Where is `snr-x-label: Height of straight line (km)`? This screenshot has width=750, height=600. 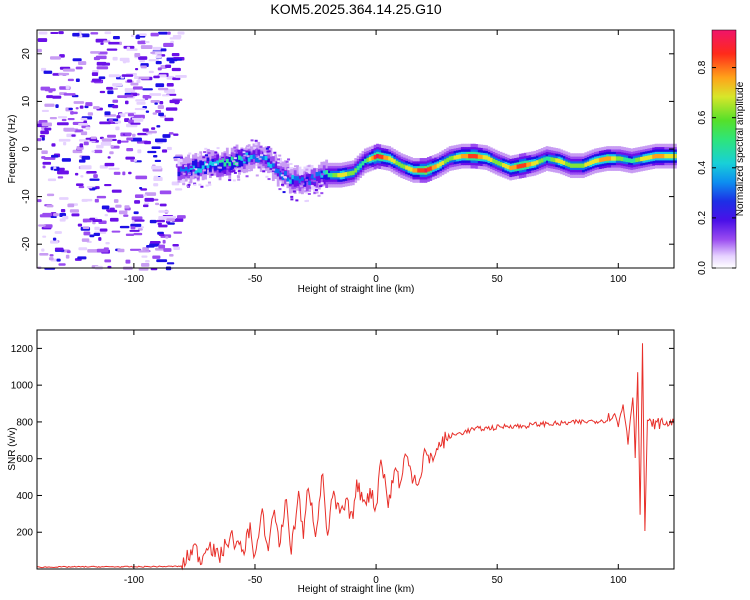 snr-x-label: Height of straight line (km) is located at coordinates (356, 589).